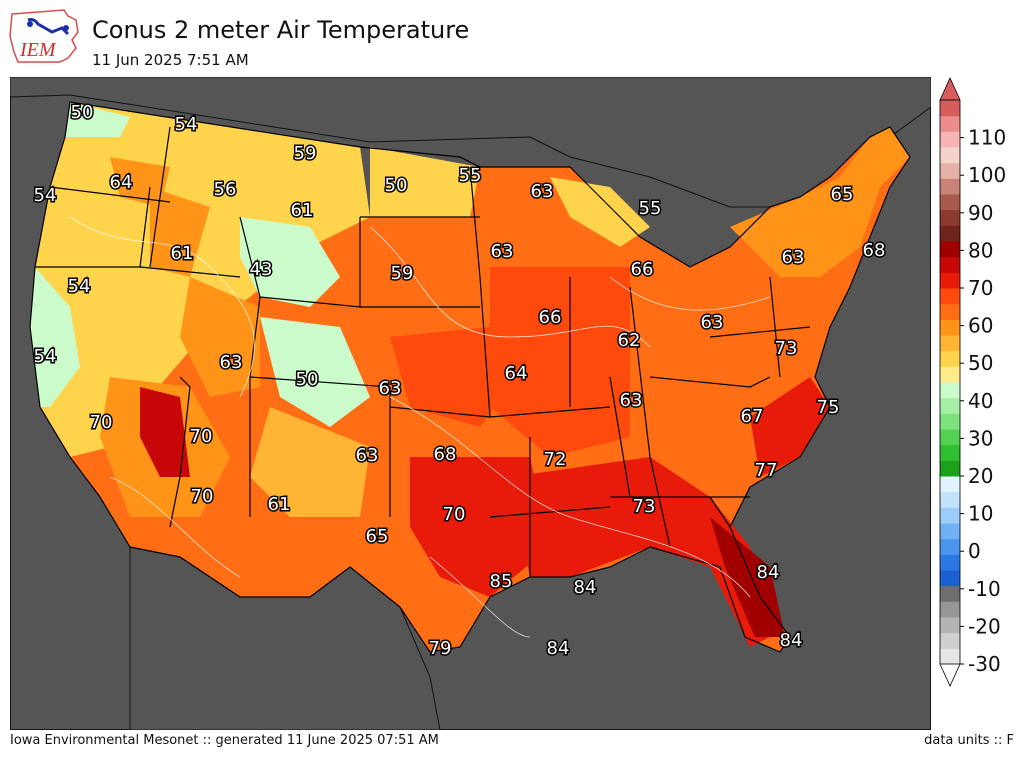 Image resolution: width=1024 pixels, height=768 pixels. What do you see at coordinates (984, 664) in the screenshot?
I see `colorbar-tick-label: -30` at bounding box center [984, 664].